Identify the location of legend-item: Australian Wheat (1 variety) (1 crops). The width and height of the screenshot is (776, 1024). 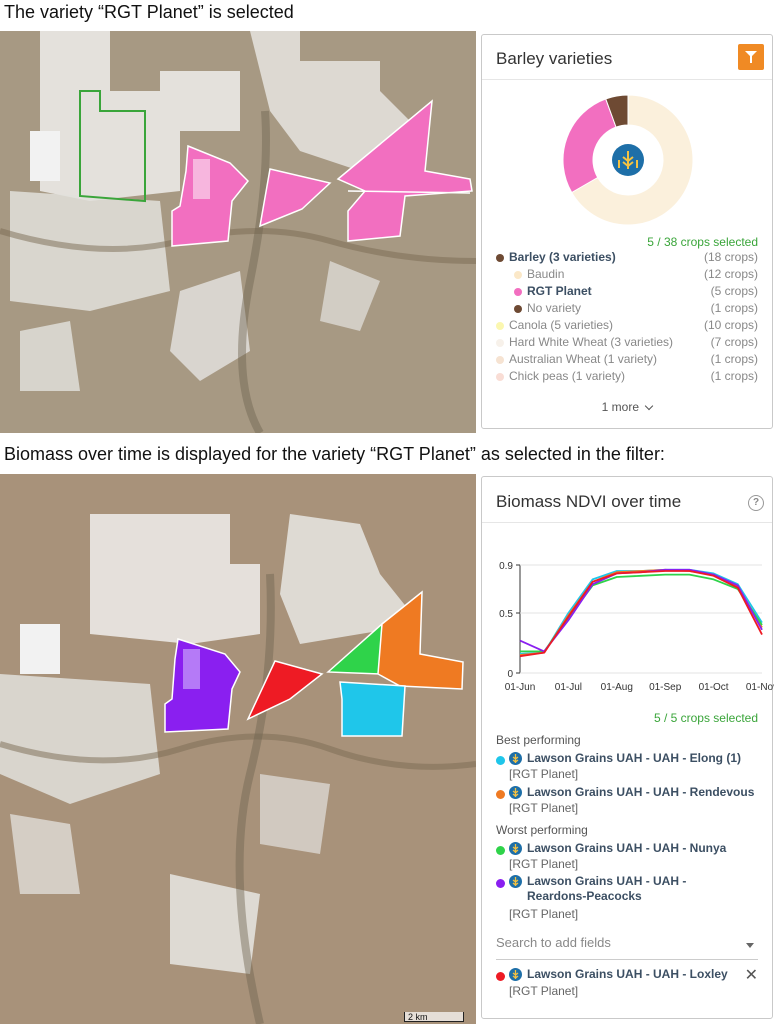
(627, 360).